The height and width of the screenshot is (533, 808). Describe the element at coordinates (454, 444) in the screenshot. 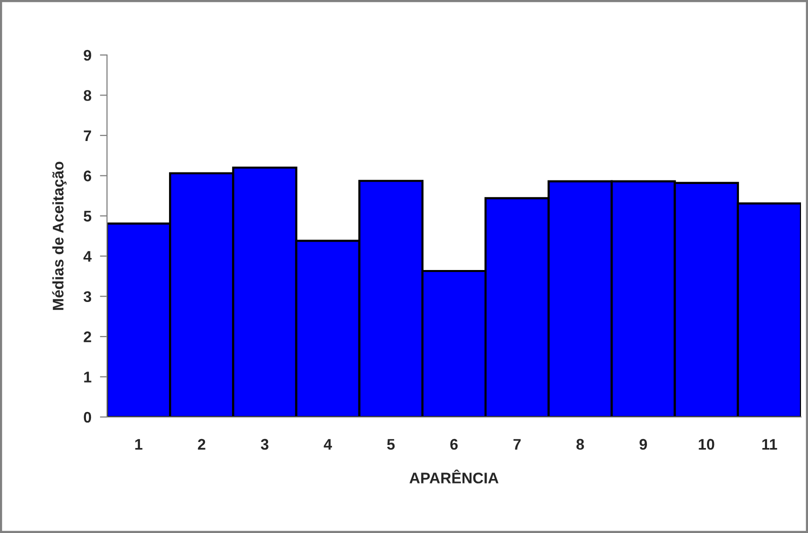

I see `x-tick-label: 6` at that location.